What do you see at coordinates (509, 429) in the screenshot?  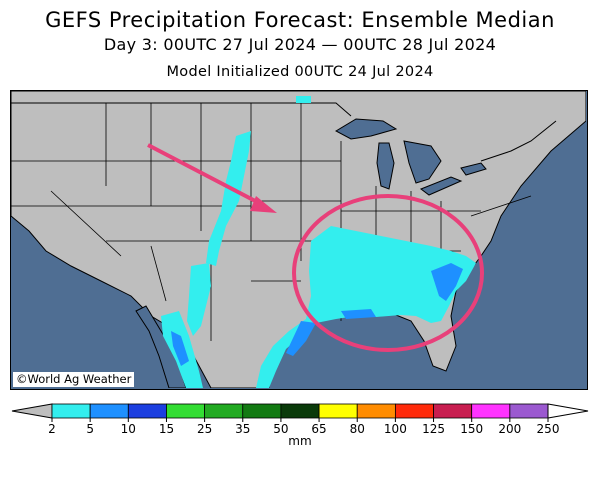 I see `scale-tick-label: 200` at bounding box center [509, 429].